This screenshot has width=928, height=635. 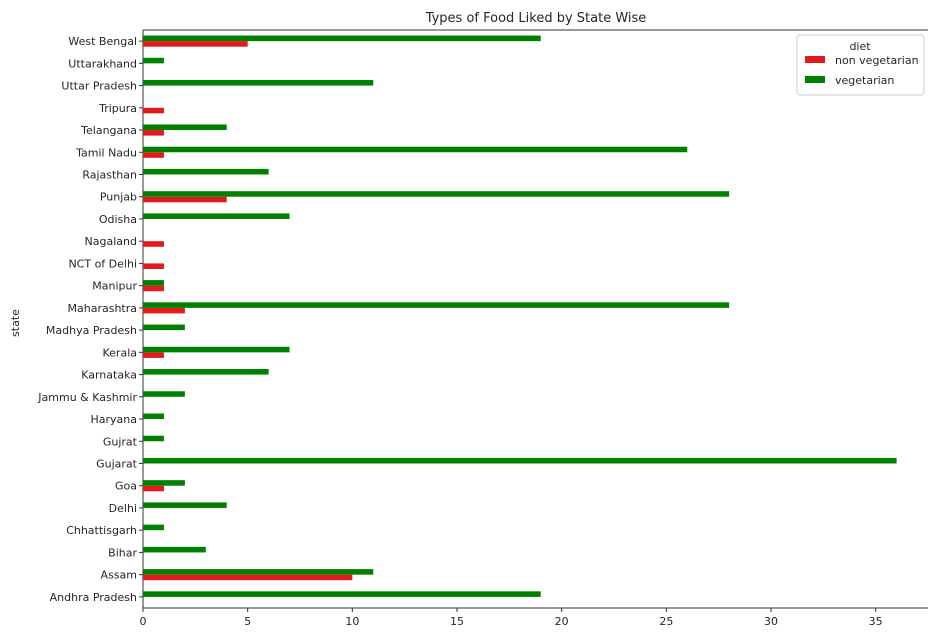 I want to click on y-tick-label-delhi: Delhi, so click(x=123, y=508).